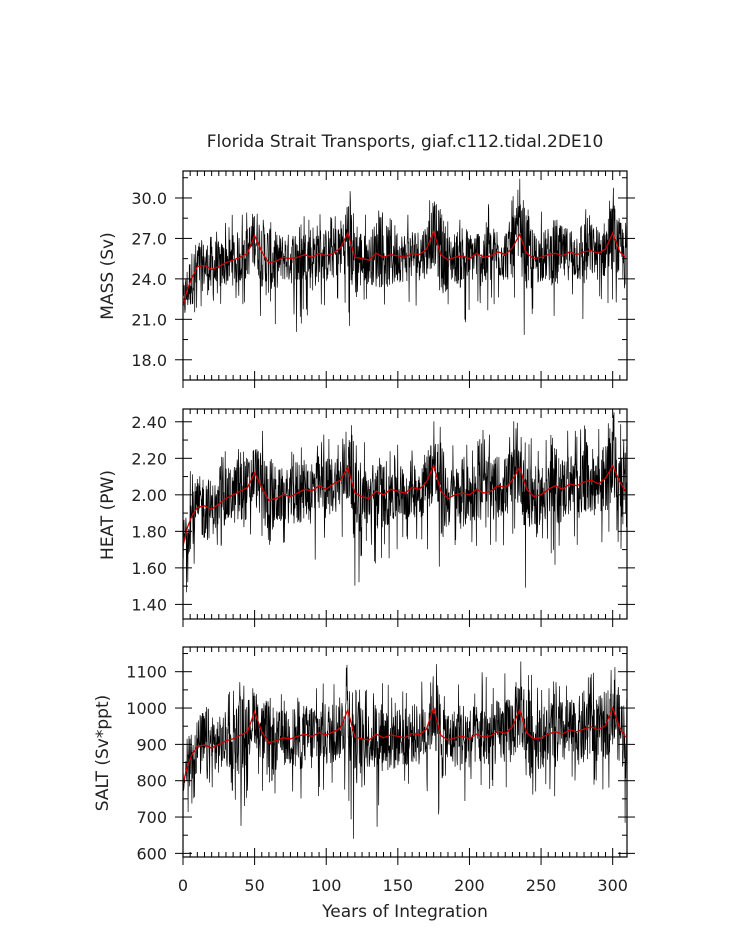 This screenshot has width=733, height=945. Describe the element at coordinates (149, 319) in the screenshot. I see `y-tick-label: 21.0` at that location.